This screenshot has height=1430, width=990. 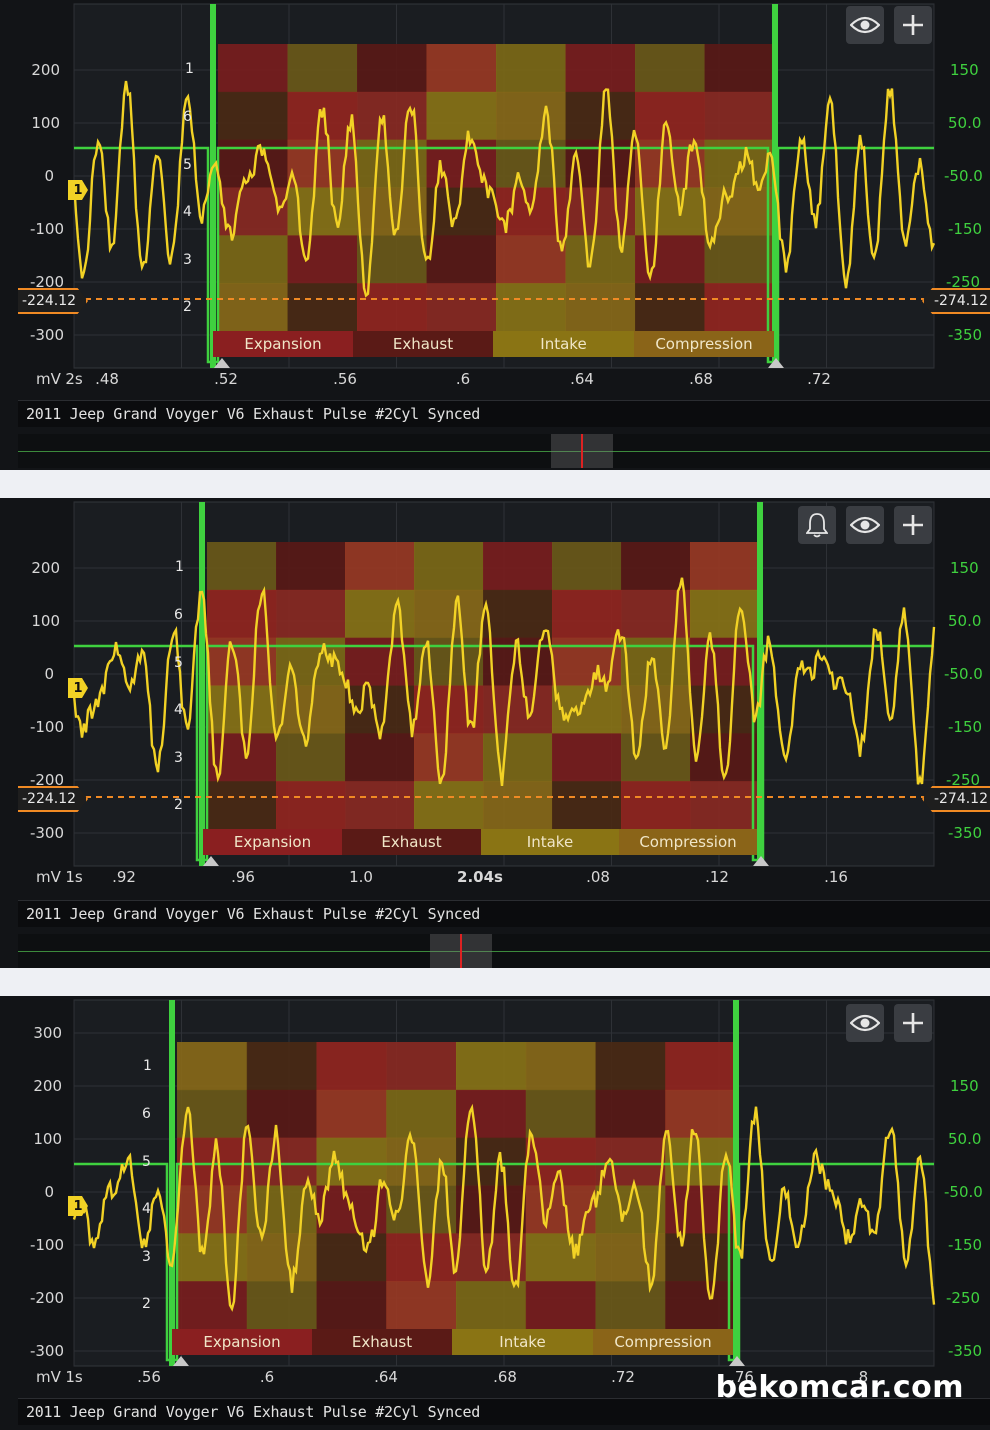 I want to click on y-unit-label: mV, so click(x=48, y=379).